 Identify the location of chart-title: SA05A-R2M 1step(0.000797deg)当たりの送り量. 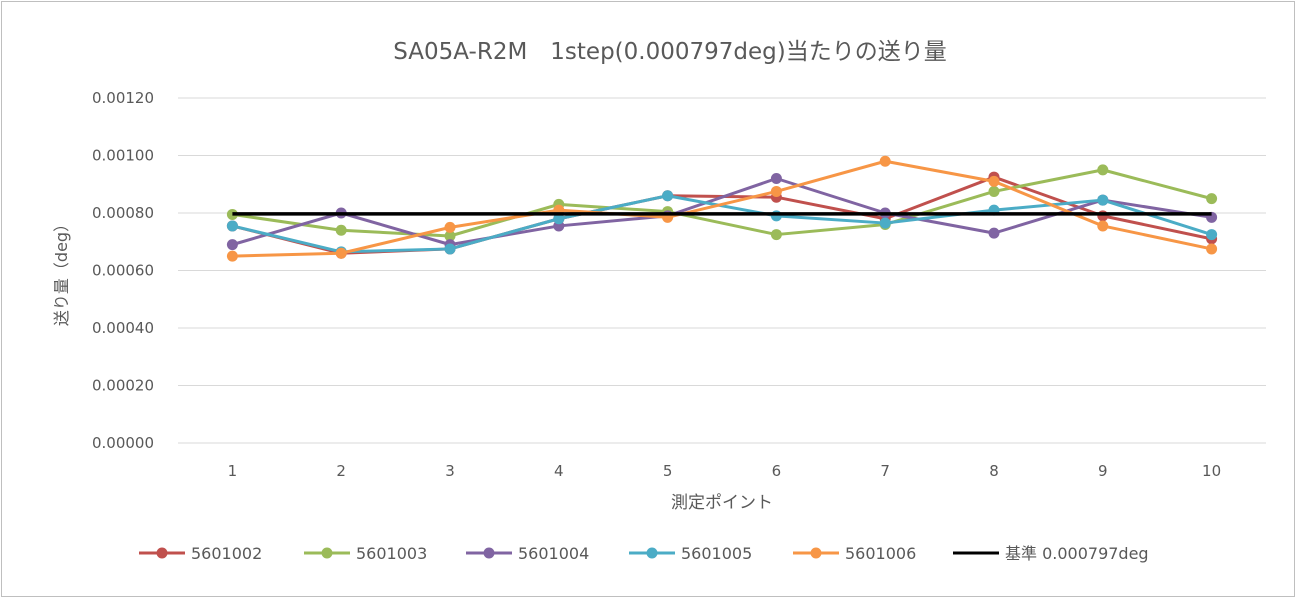
(669, 52).